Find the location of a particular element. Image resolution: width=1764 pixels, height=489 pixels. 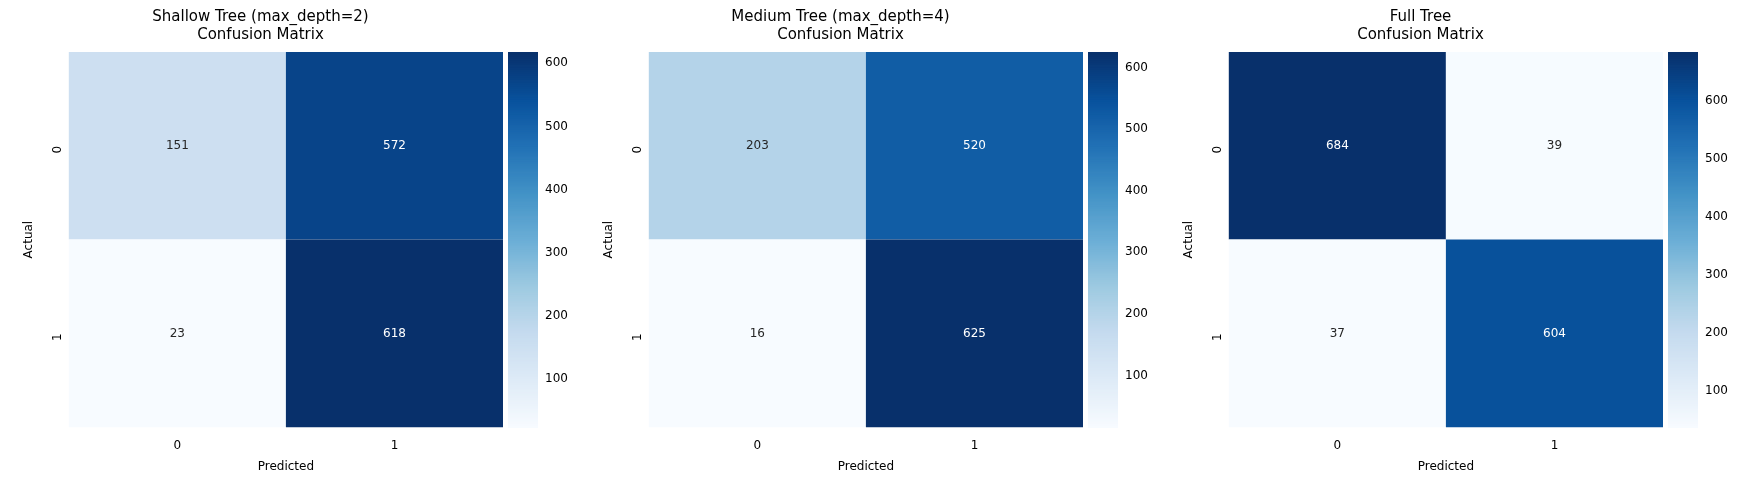

data-label: 684 is located at coordinates (1337, 144).